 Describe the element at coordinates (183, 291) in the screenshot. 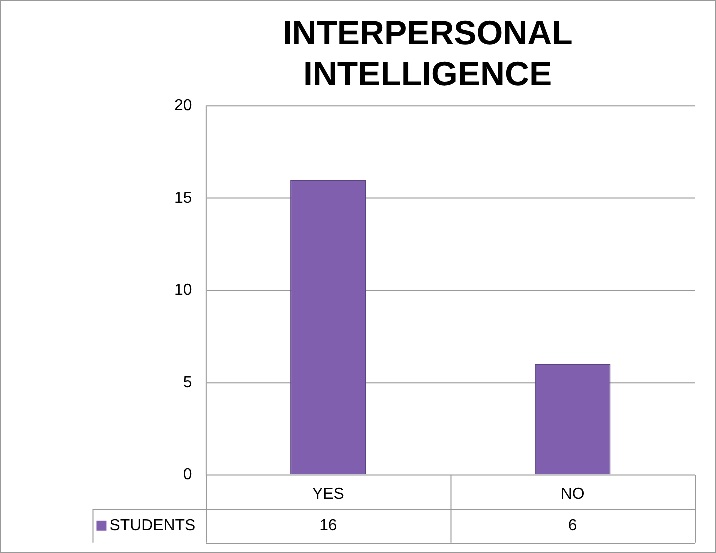

I see `y-tick-label: 10` at that location.